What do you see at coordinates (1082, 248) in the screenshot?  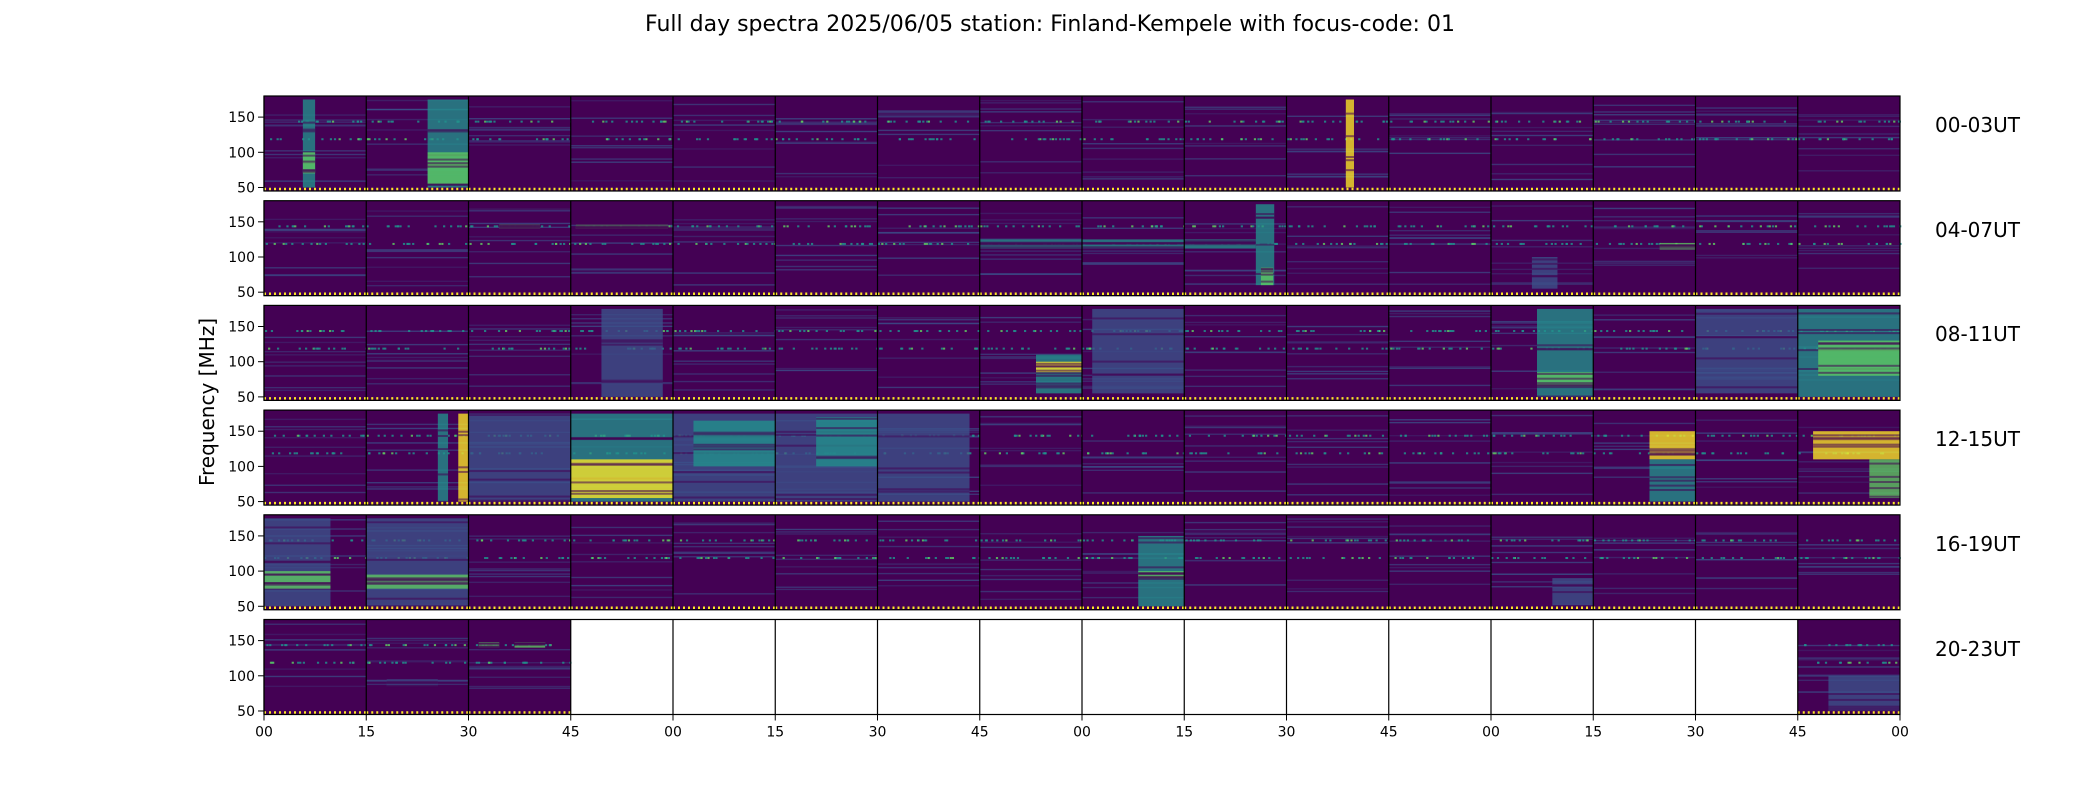 I see `row-frame` at bounding box center [1082, 248].